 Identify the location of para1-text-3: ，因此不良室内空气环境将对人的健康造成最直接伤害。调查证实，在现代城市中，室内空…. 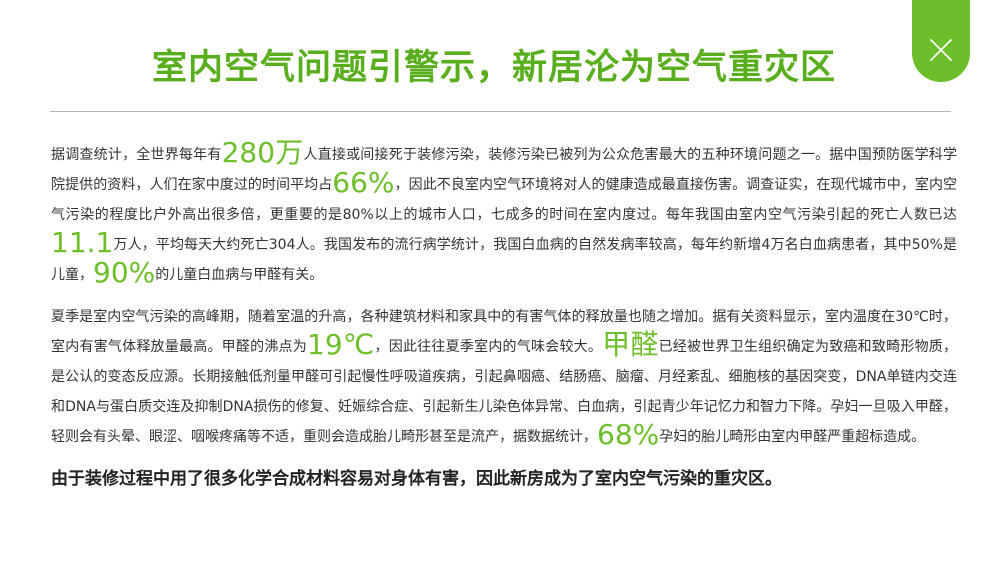
(504, 200).